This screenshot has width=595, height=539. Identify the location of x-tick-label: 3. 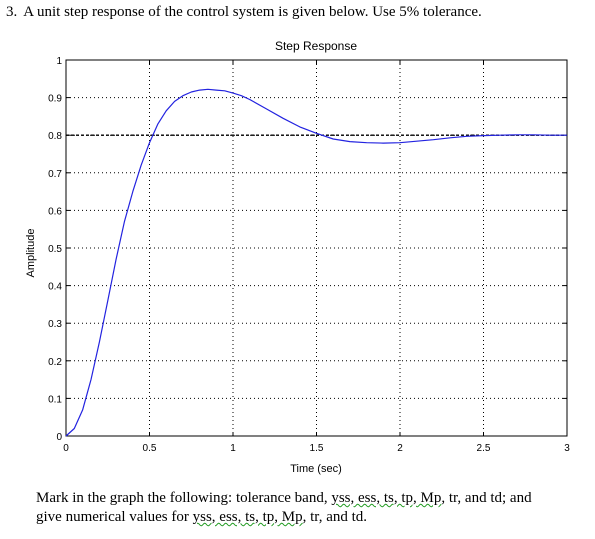
(567, 448).